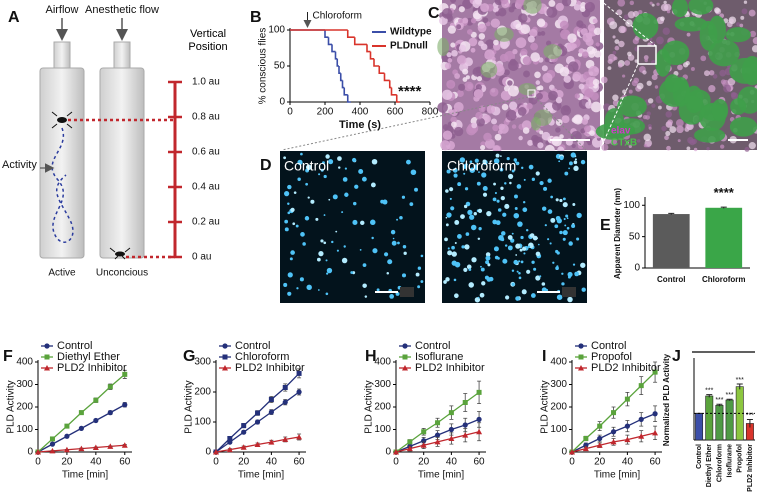  I want to click on y-tick-label: 400, so click(382, 362).